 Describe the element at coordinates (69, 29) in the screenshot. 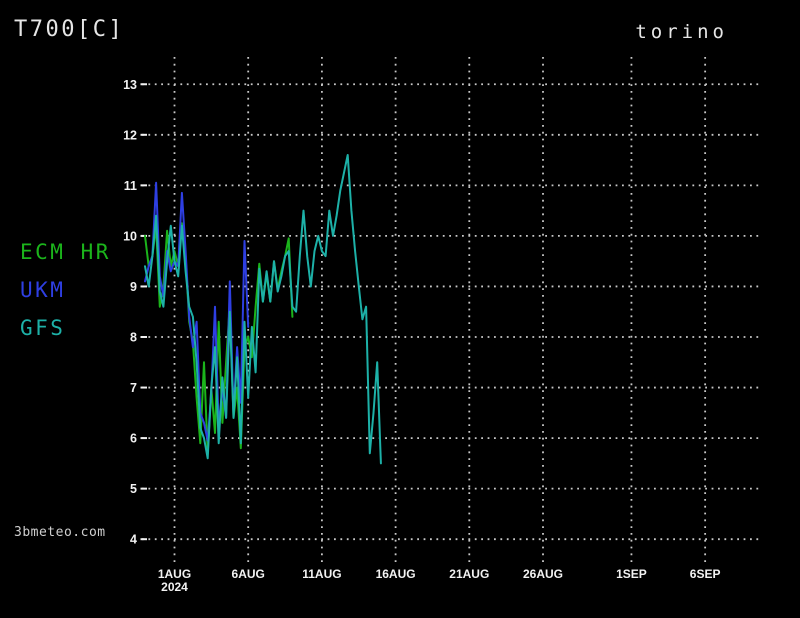

I see `page-title: T700[C]` at that location.